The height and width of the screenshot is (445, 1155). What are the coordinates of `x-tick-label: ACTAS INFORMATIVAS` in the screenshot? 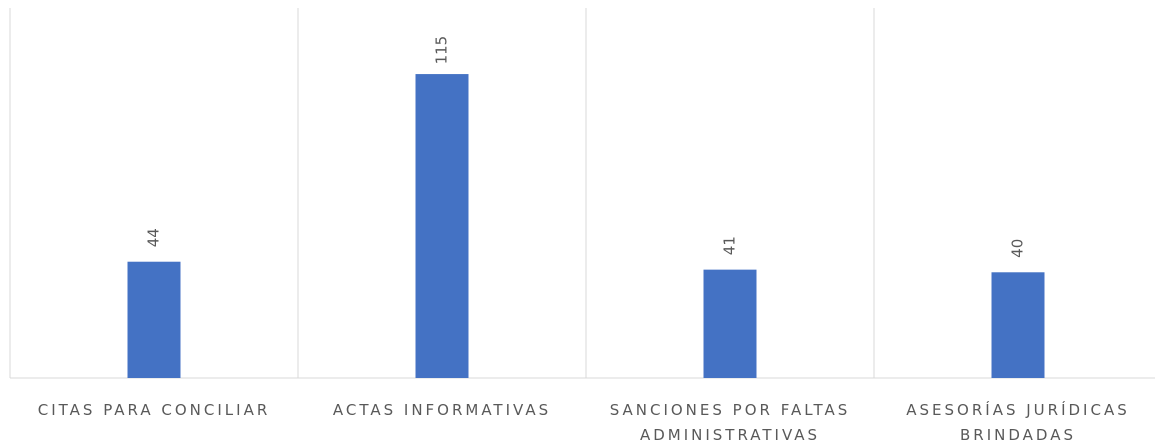 It's located at (442, 410).